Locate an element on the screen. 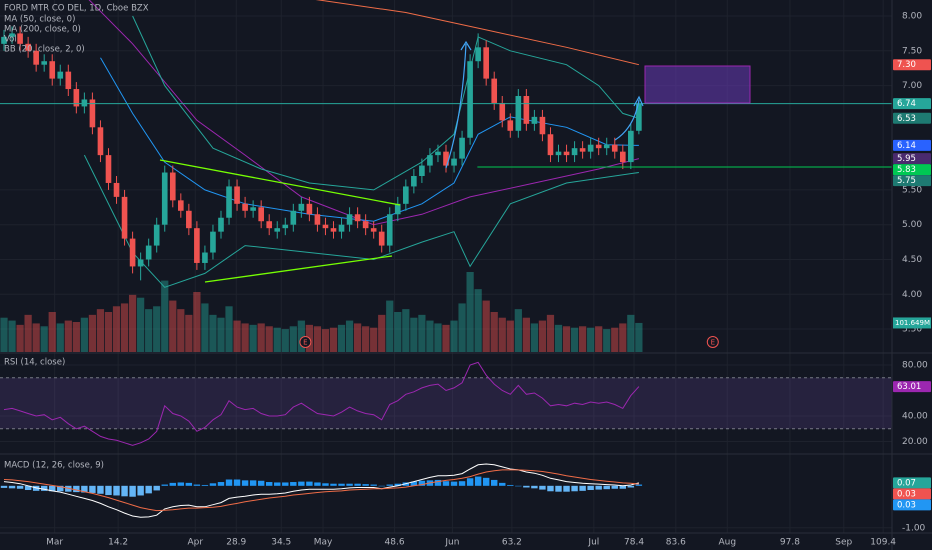 The height and width of the screenshot is (550, 932). x-tick-label: 34.5 is located at coordinates (281, 543).